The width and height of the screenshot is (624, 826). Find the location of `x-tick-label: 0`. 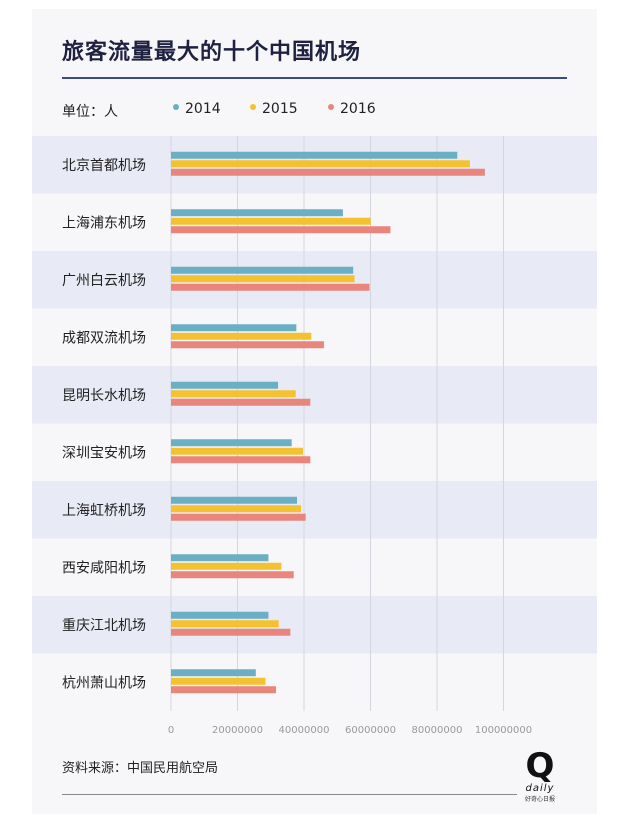

x-tick-label: 0 is located at coordinates (171, 730).